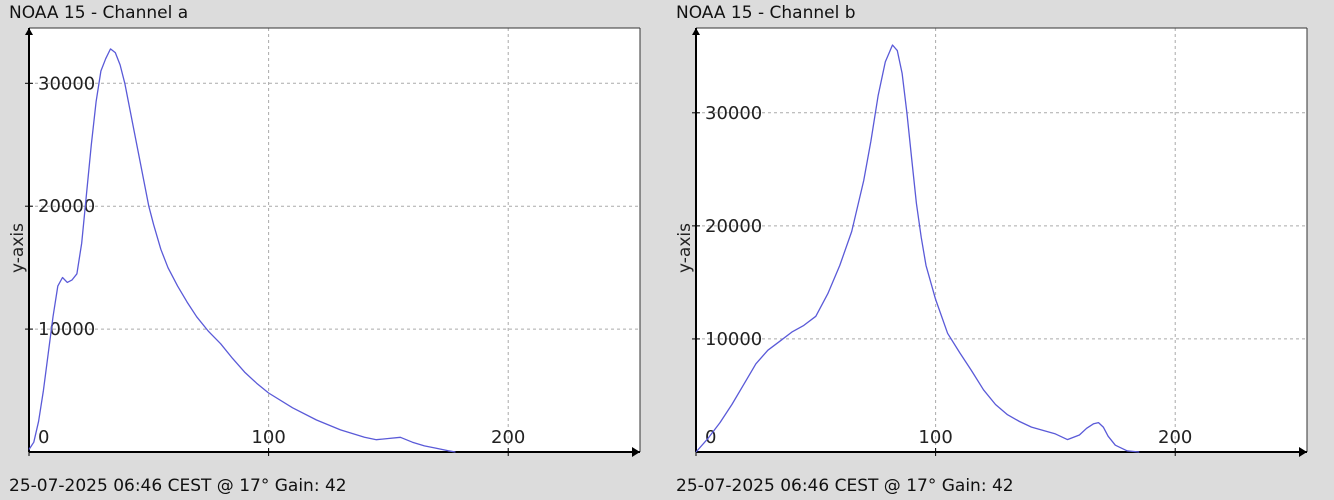  Describe the element at coordinates (99, 13) in the screenshot. I see `chart-title: NOAA 15 - Channel a` at that location.